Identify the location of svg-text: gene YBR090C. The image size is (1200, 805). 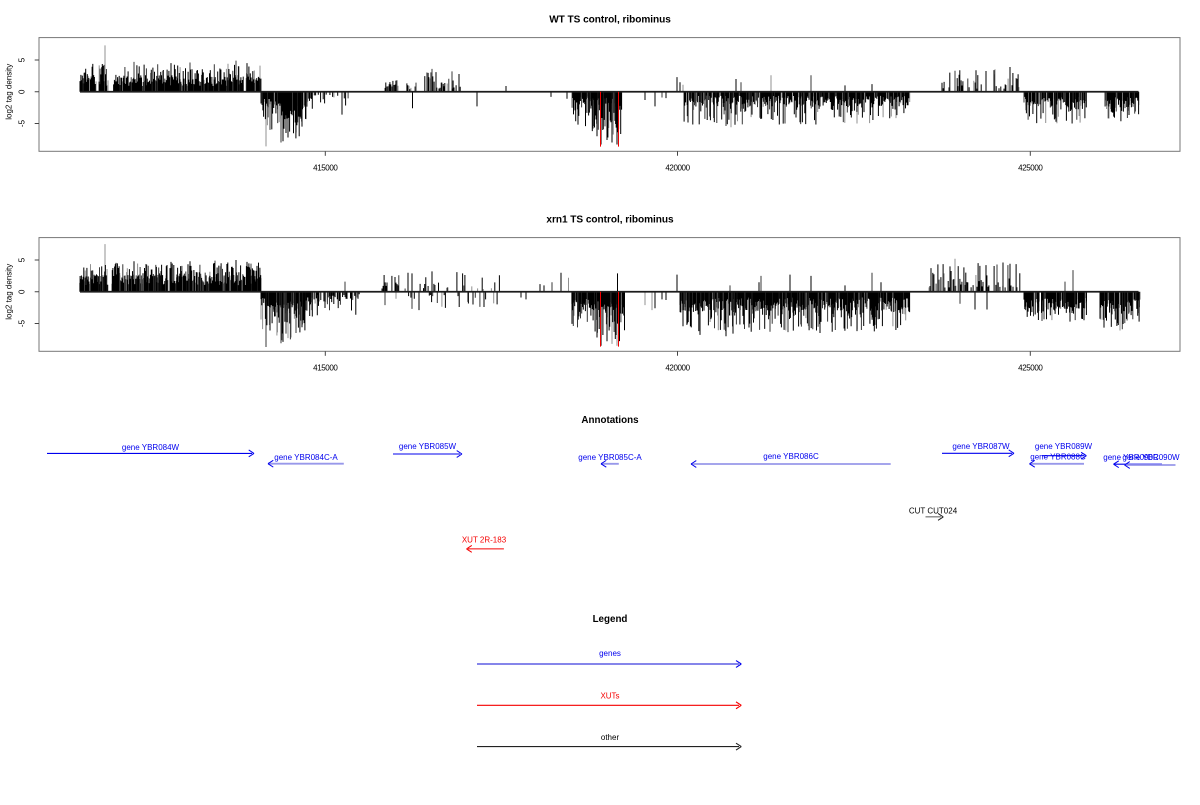
(1131, 457).